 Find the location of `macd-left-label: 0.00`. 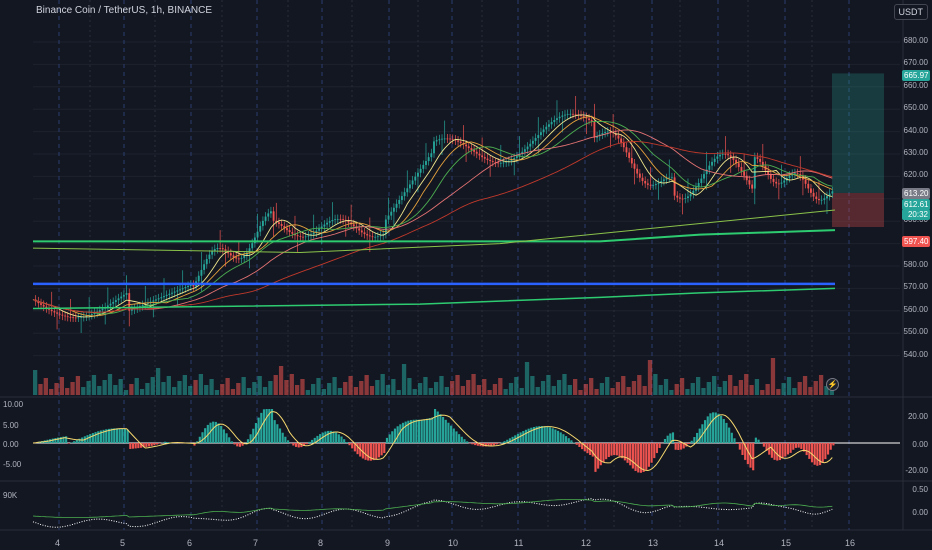

macd-left-label: 0.00 is located at coordinates (11, 444).